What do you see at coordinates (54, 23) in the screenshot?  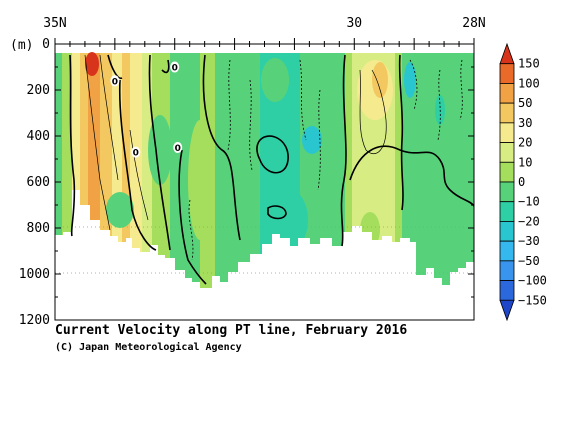 I see `x-tick-label: 35N` at bounding box center [54, 23].